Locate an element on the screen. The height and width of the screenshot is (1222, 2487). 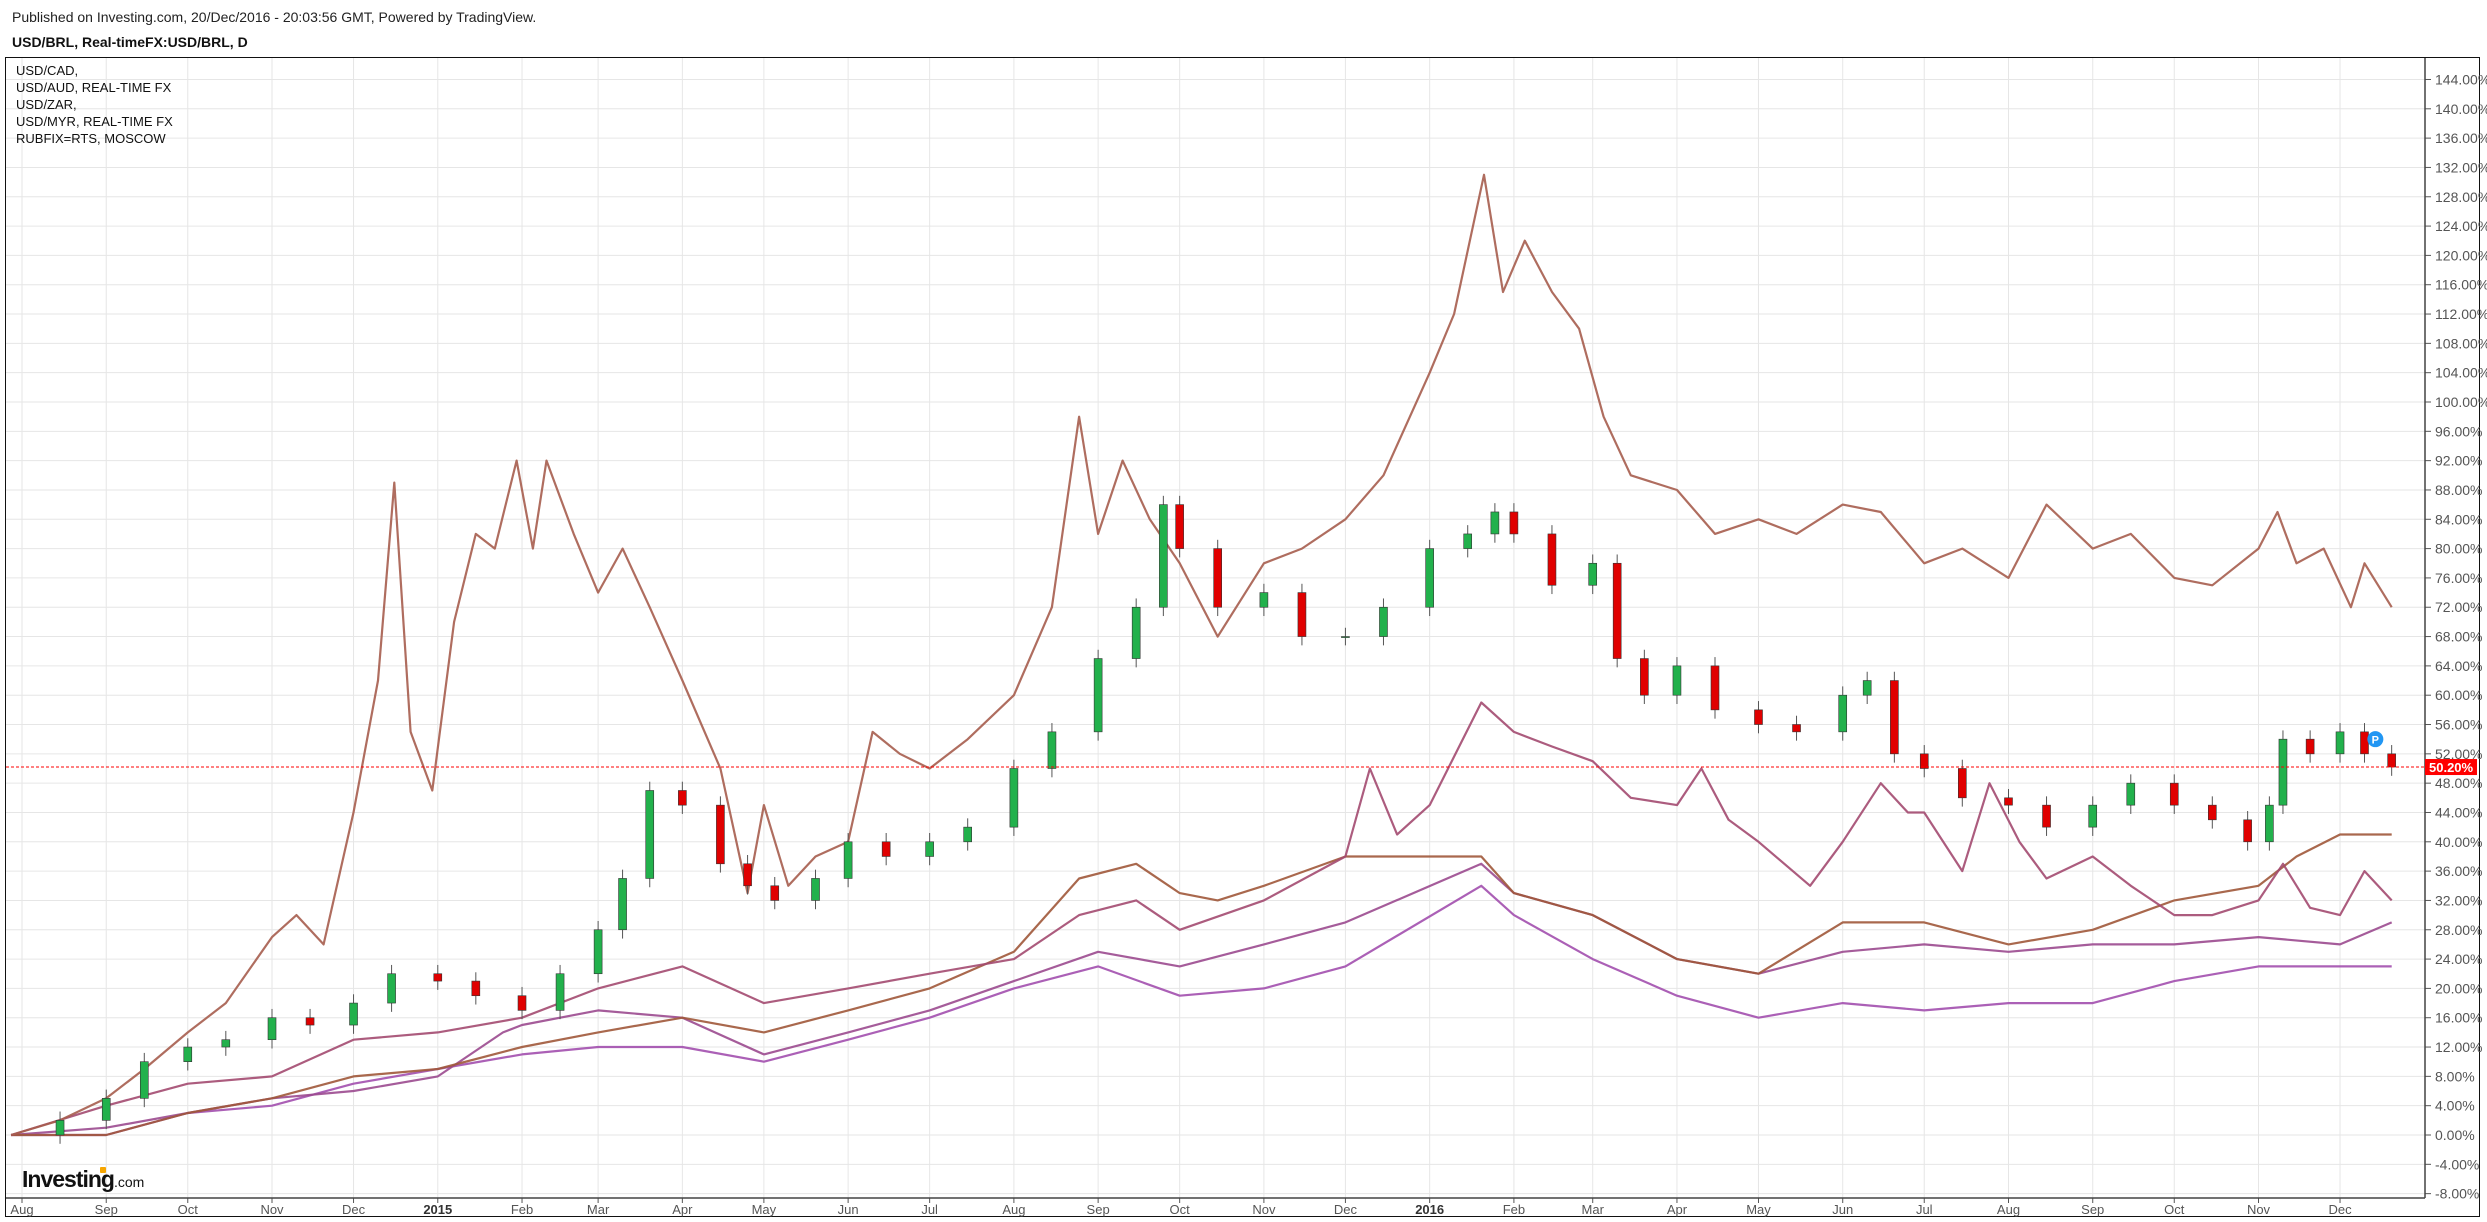
y-tick-label: 60.00% is located at coordinates (2458, 695).